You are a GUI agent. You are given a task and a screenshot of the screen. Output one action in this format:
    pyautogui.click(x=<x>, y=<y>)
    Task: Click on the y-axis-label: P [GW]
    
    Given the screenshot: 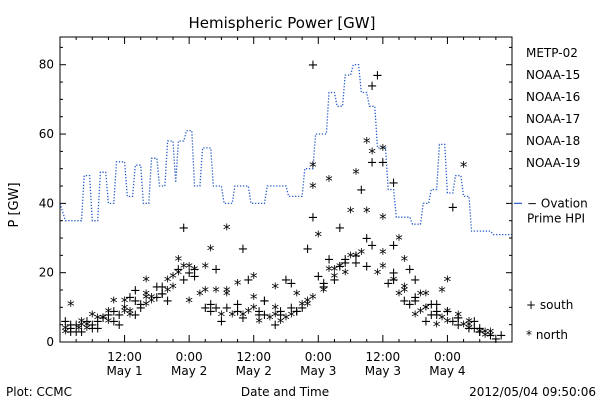 What is the action you would take?
    pyautogui.click(x=14, y=204)
    